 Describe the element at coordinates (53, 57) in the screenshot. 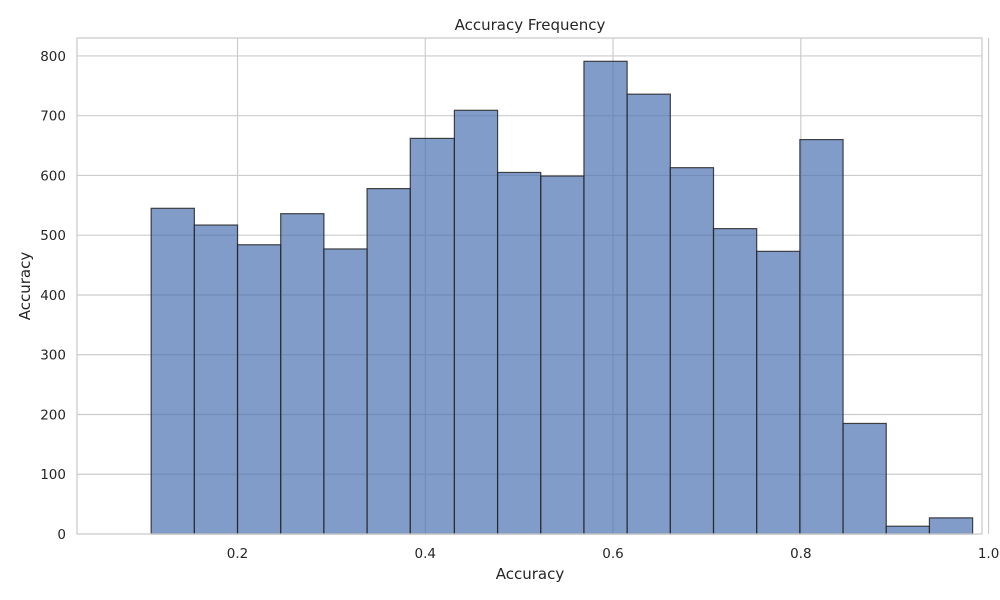

I see `y-tick-label: 800` at that location.